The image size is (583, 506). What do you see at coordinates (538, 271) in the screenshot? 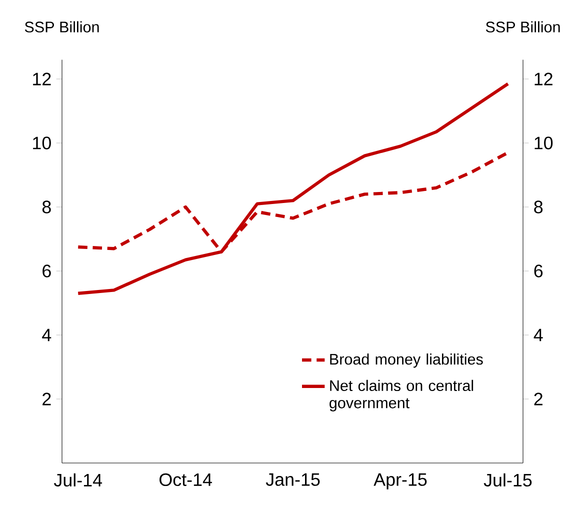
I see `y2-tick-label: 6` at bounding box center [538, 271].